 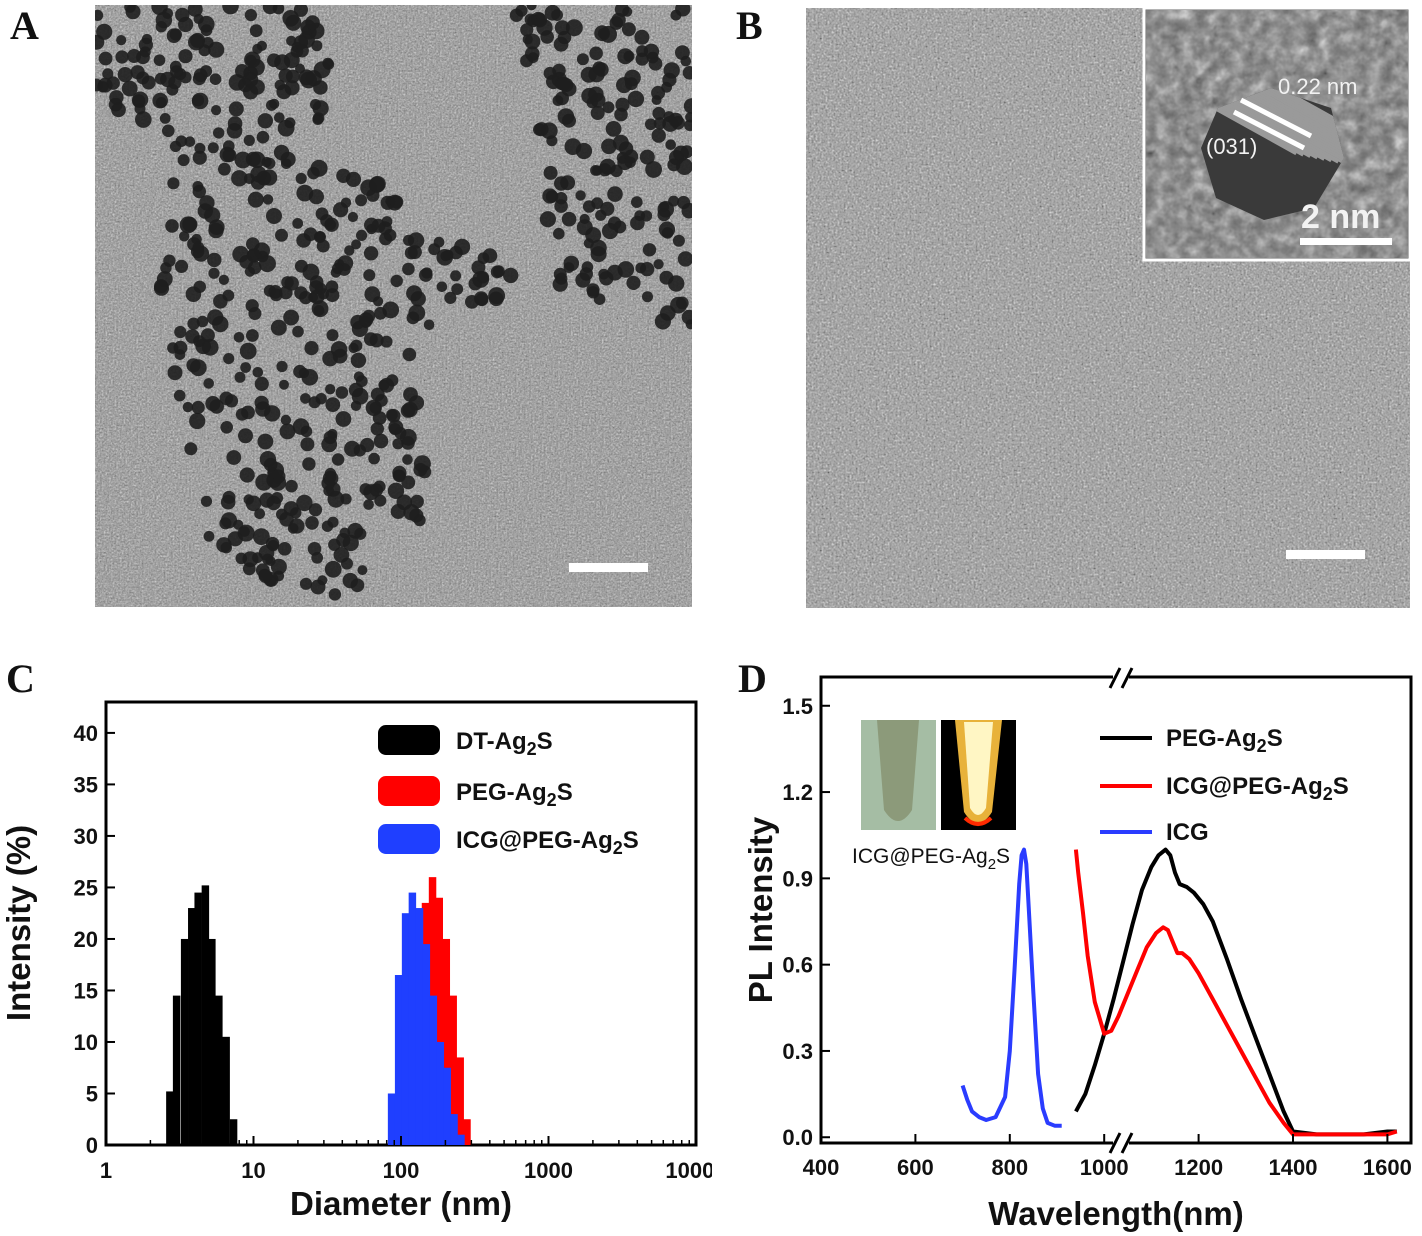 What do you see at coordinates (92, 1093) in the screenshot?
I see `y-tick-label: 5` at bounding box center [92, 1093].